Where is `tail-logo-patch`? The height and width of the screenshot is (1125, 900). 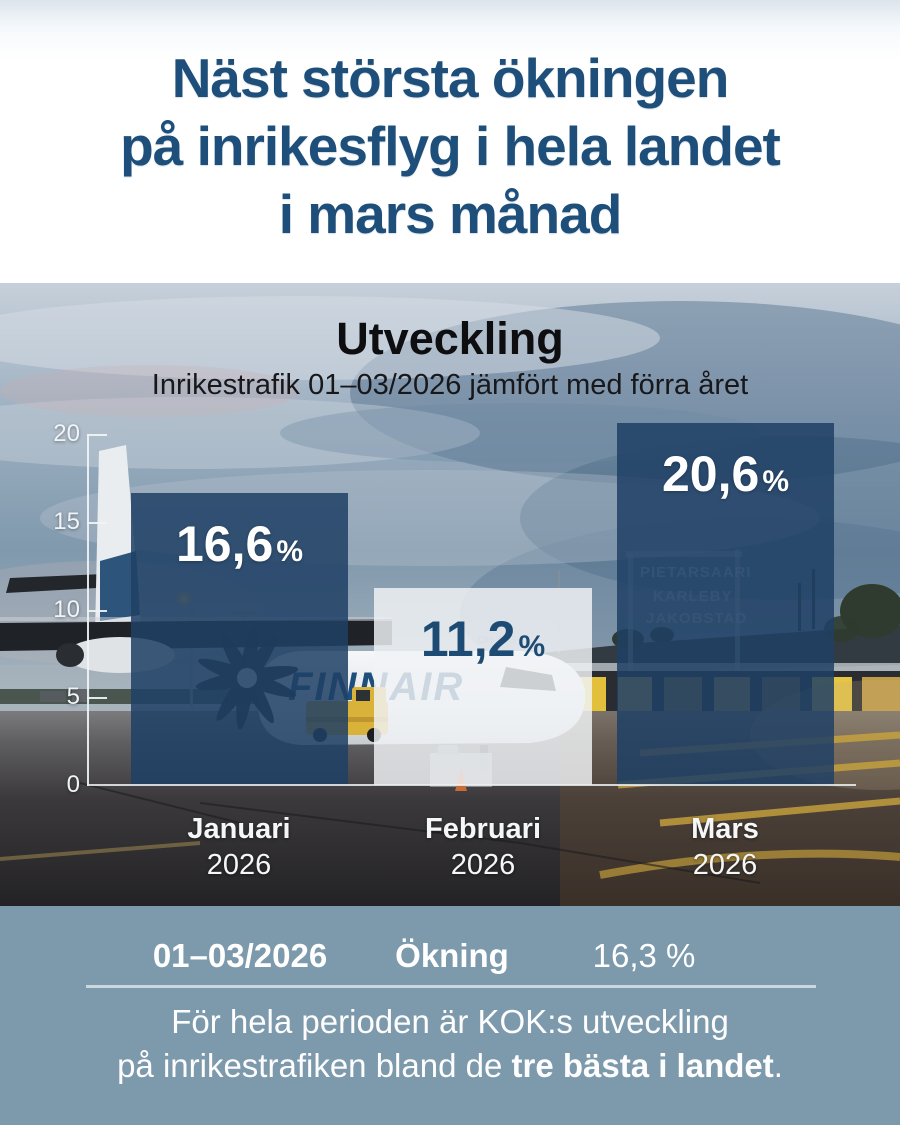 tail-logo-patch is located at coordinates (120, 586).